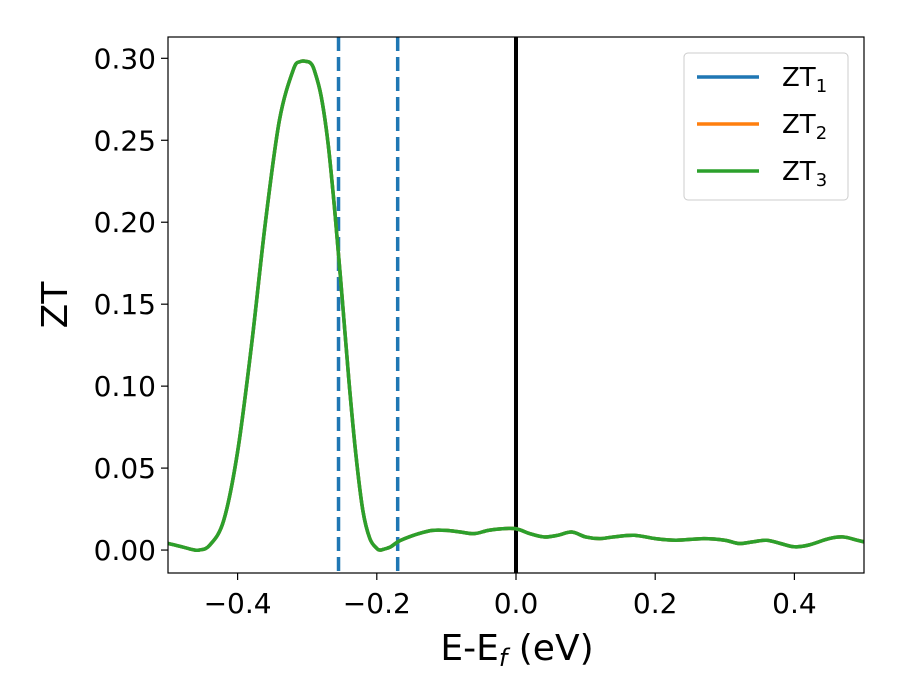  I want to click on y-axis-label: ZT, so click(55, 305).